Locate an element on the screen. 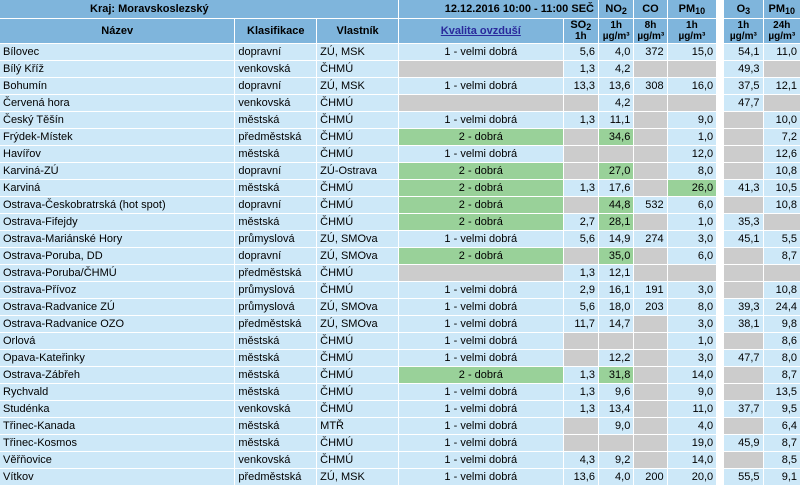 The image size is (800, 486). value-so2: 13,6 is located at coordinates (580, 477).